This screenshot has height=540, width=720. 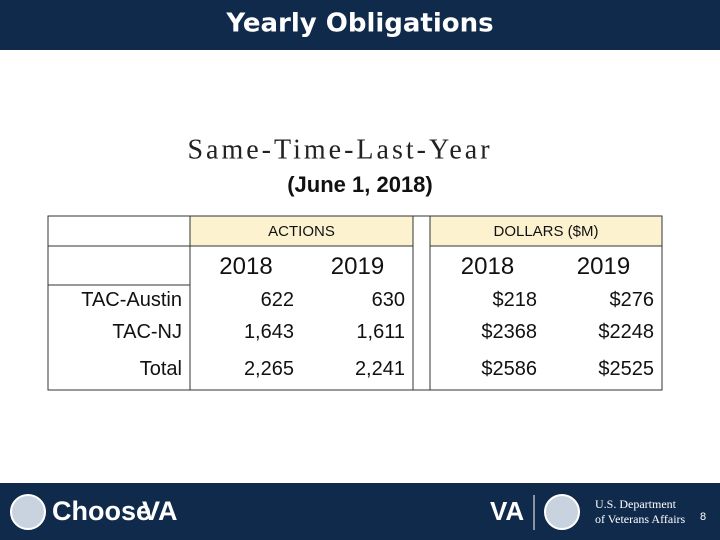 I want to click on cell-value: 2,241, so click(x=380, y=369).